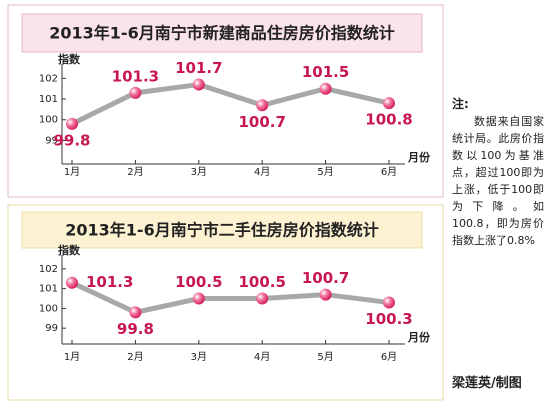 The image size is (550, 413). I want to click on data-label: 100.8, so click(388, 120).